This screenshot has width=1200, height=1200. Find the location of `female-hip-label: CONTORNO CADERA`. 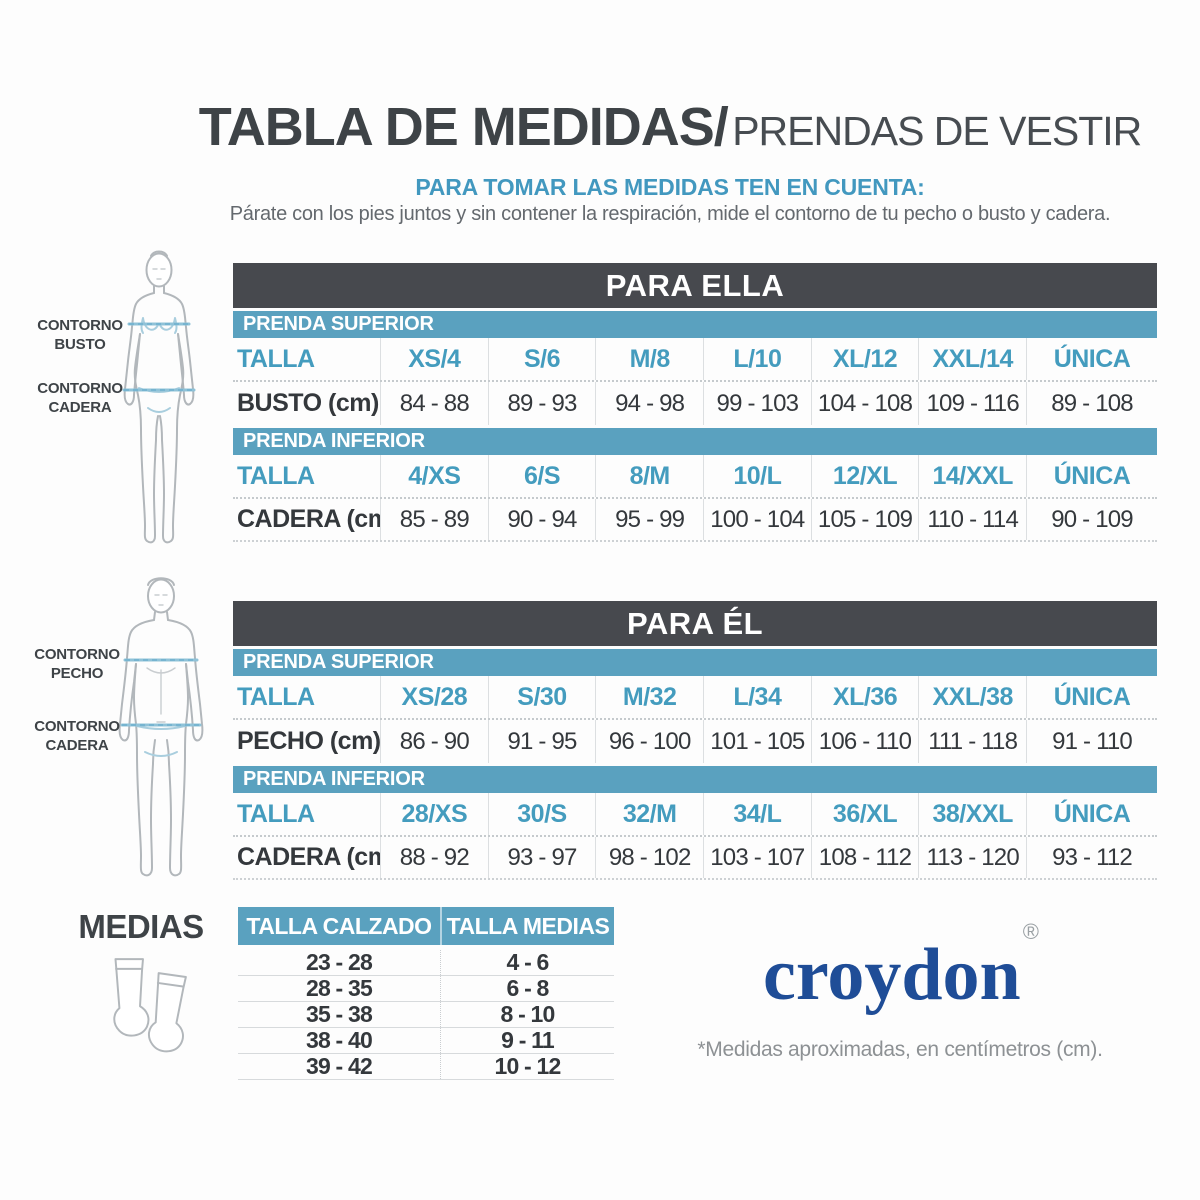

female-hip-label: CONTORNO CADERA is located at coordinates (80, 398).